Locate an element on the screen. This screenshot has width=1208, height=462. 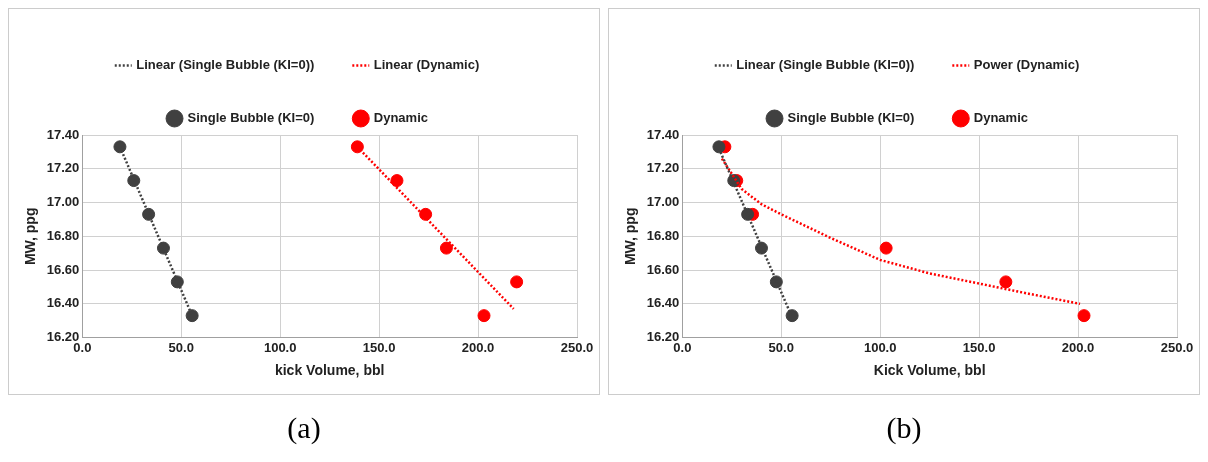
text: (b) is located at coordinates (904, 428).